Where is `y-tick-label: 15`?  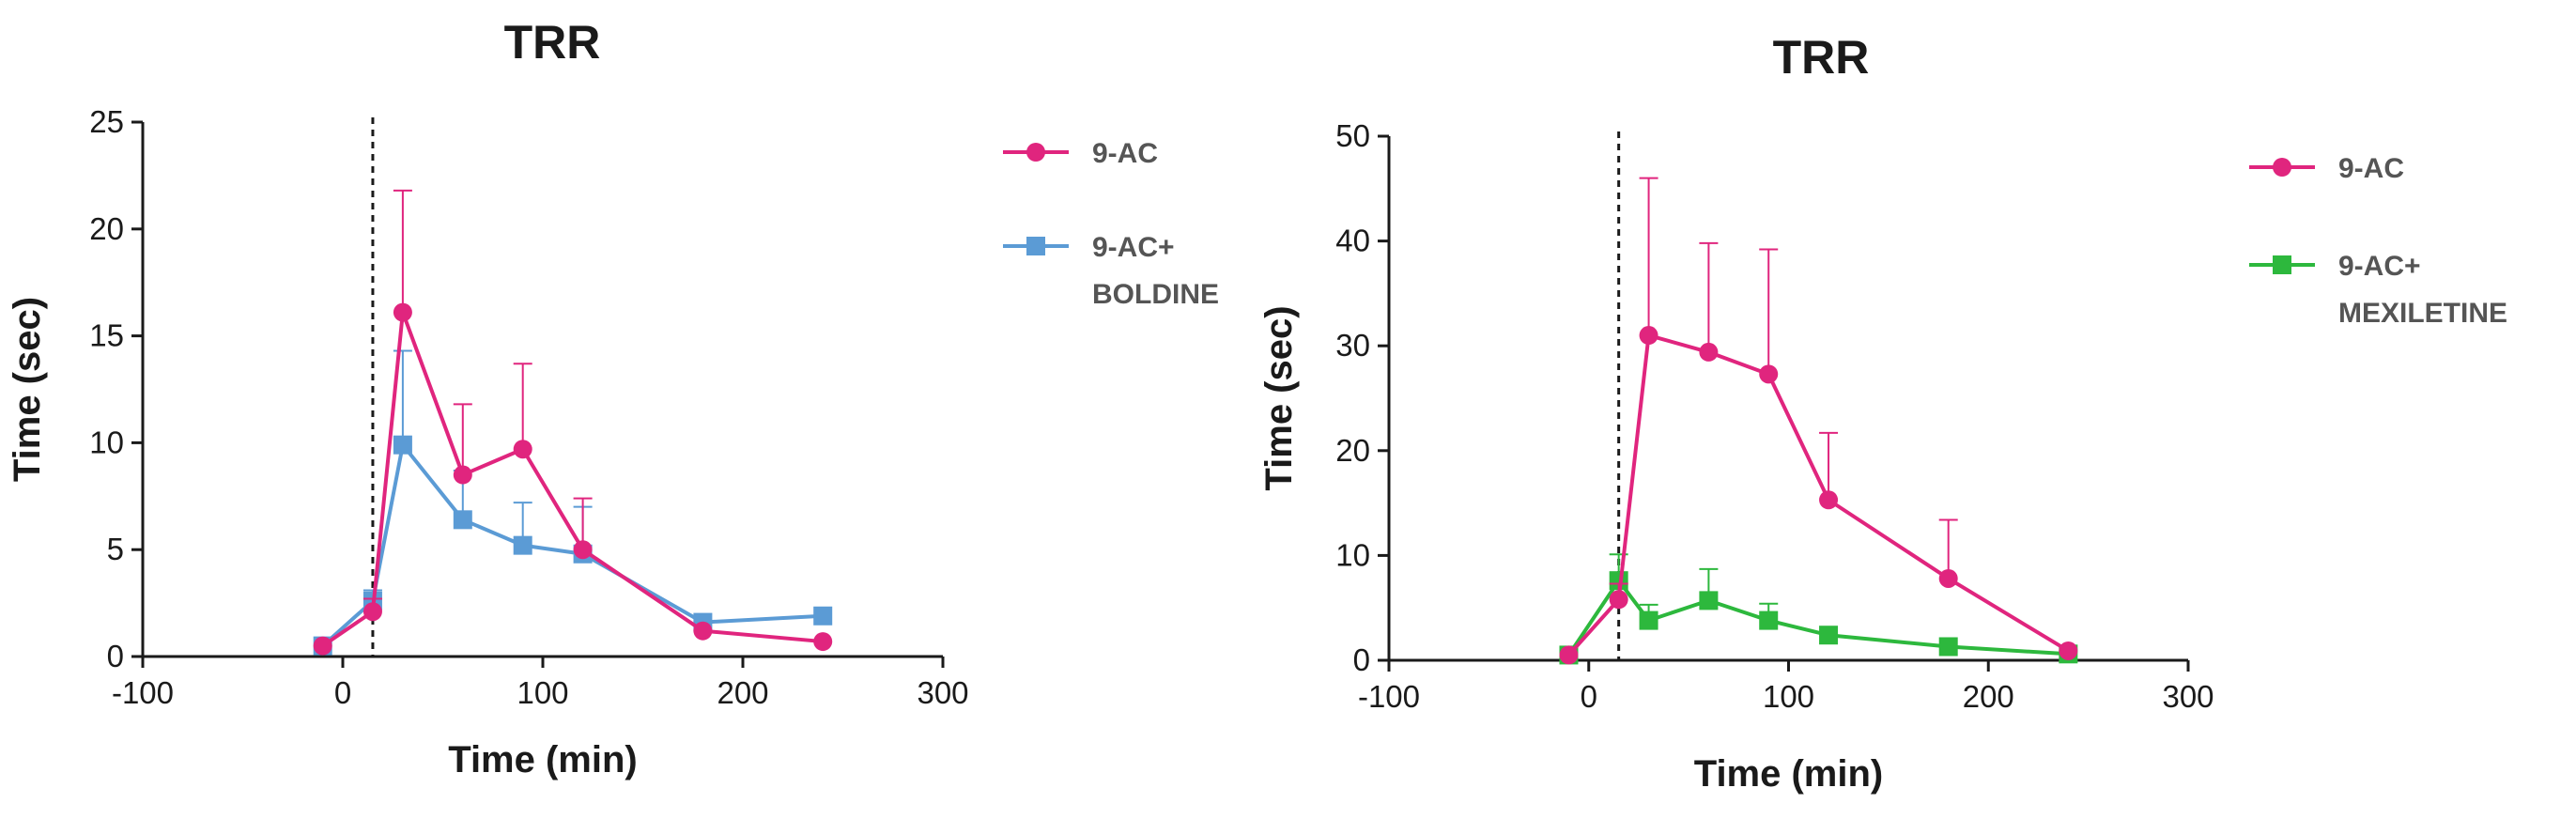
y-tick-label: 15 is located at coordinates (106, 335).